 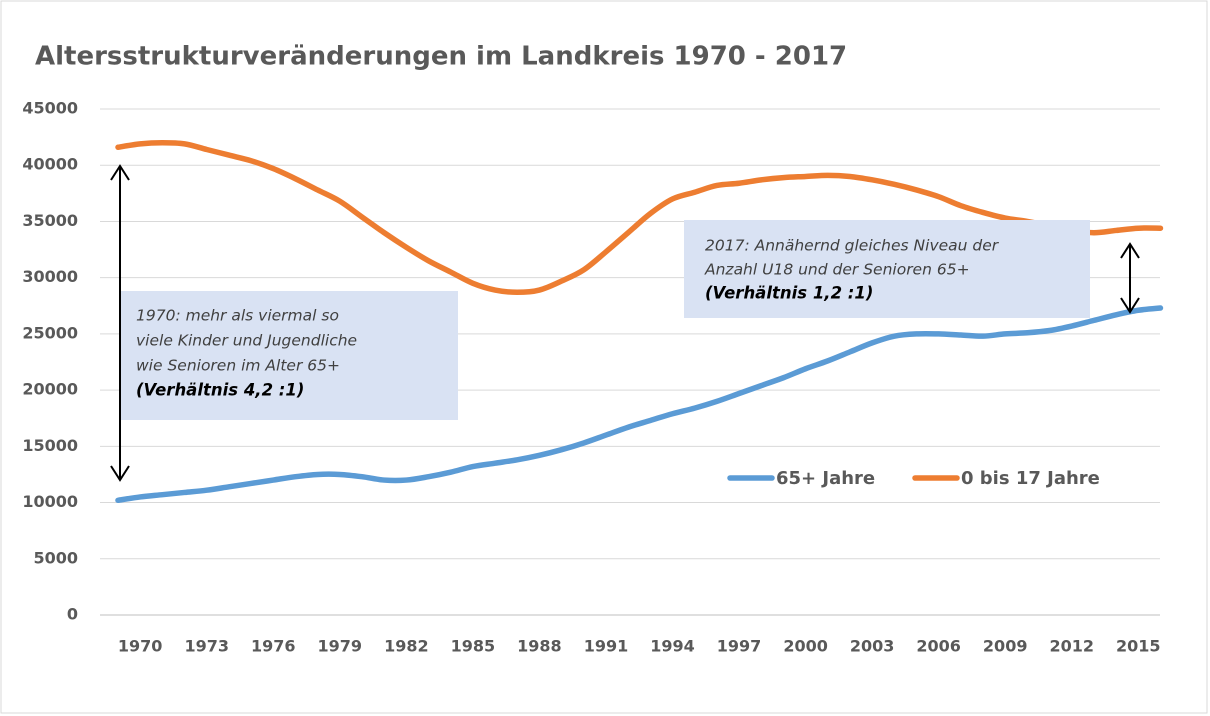 I want to click on x-tick-label: 1979, so click(x=340, y=646).